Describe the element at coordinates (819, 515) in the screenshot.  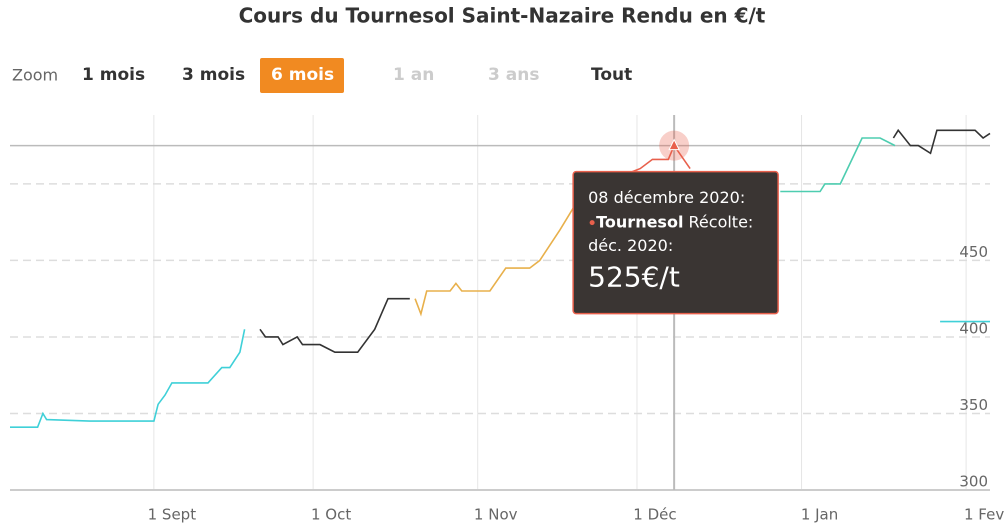
I see `x-tick-label: 1 Jan` at that location.